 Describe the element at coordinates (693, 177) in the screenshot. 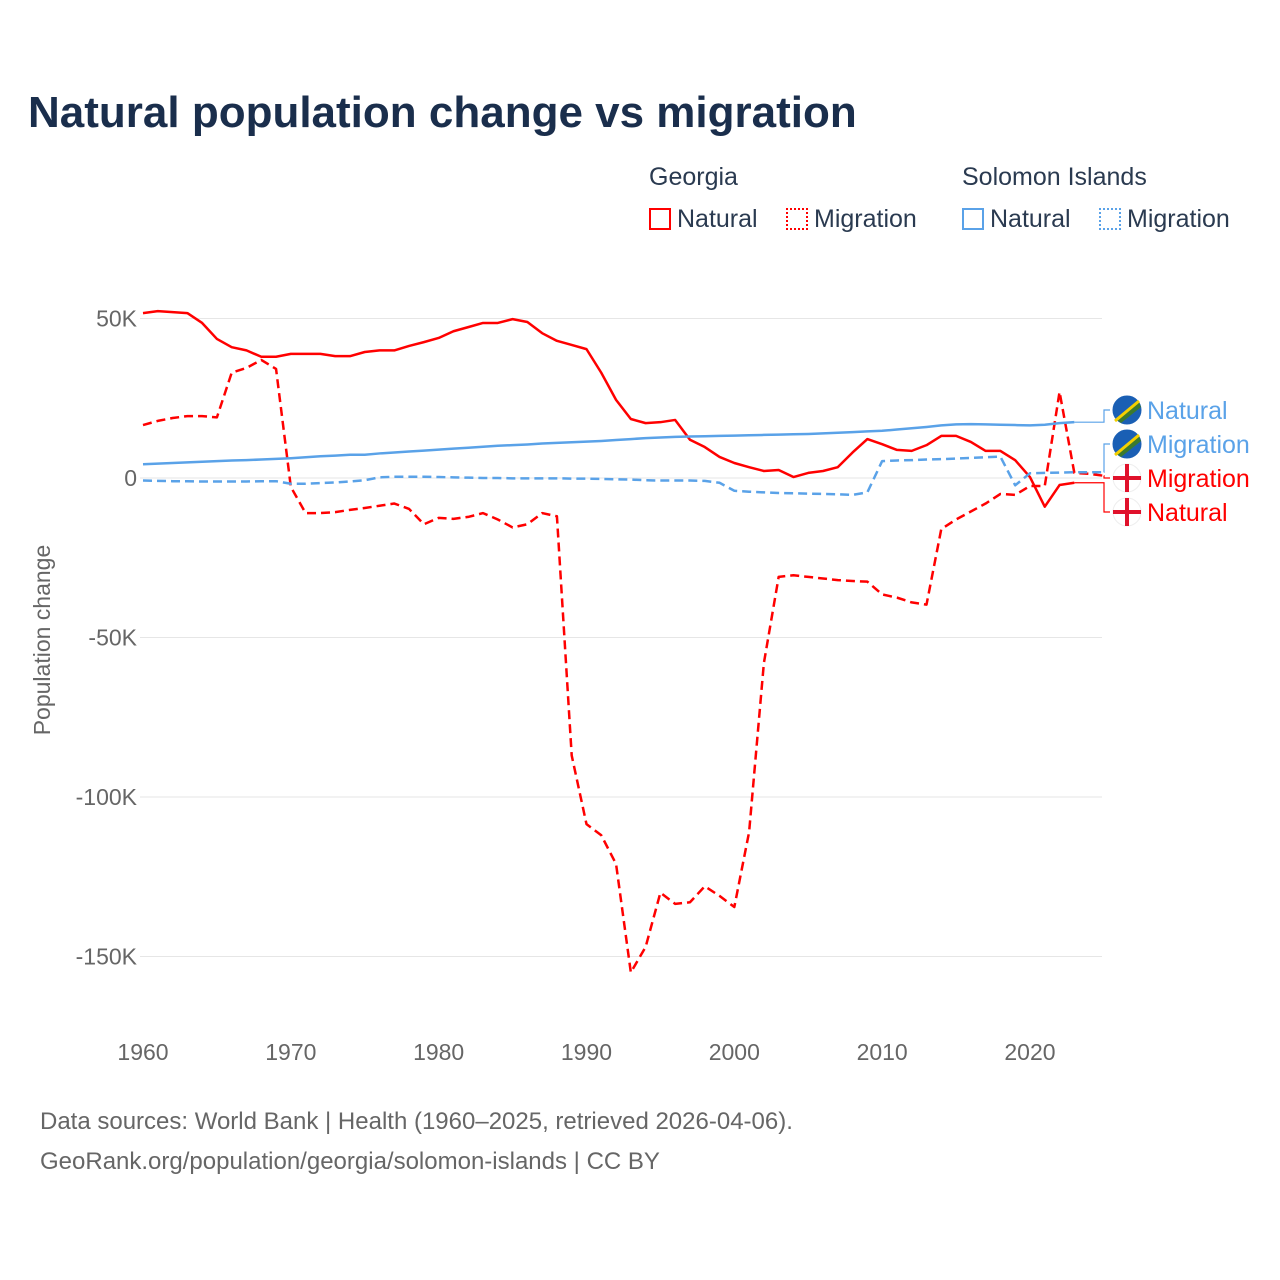

I see `legend-group-georgia: Georgia` at that location.